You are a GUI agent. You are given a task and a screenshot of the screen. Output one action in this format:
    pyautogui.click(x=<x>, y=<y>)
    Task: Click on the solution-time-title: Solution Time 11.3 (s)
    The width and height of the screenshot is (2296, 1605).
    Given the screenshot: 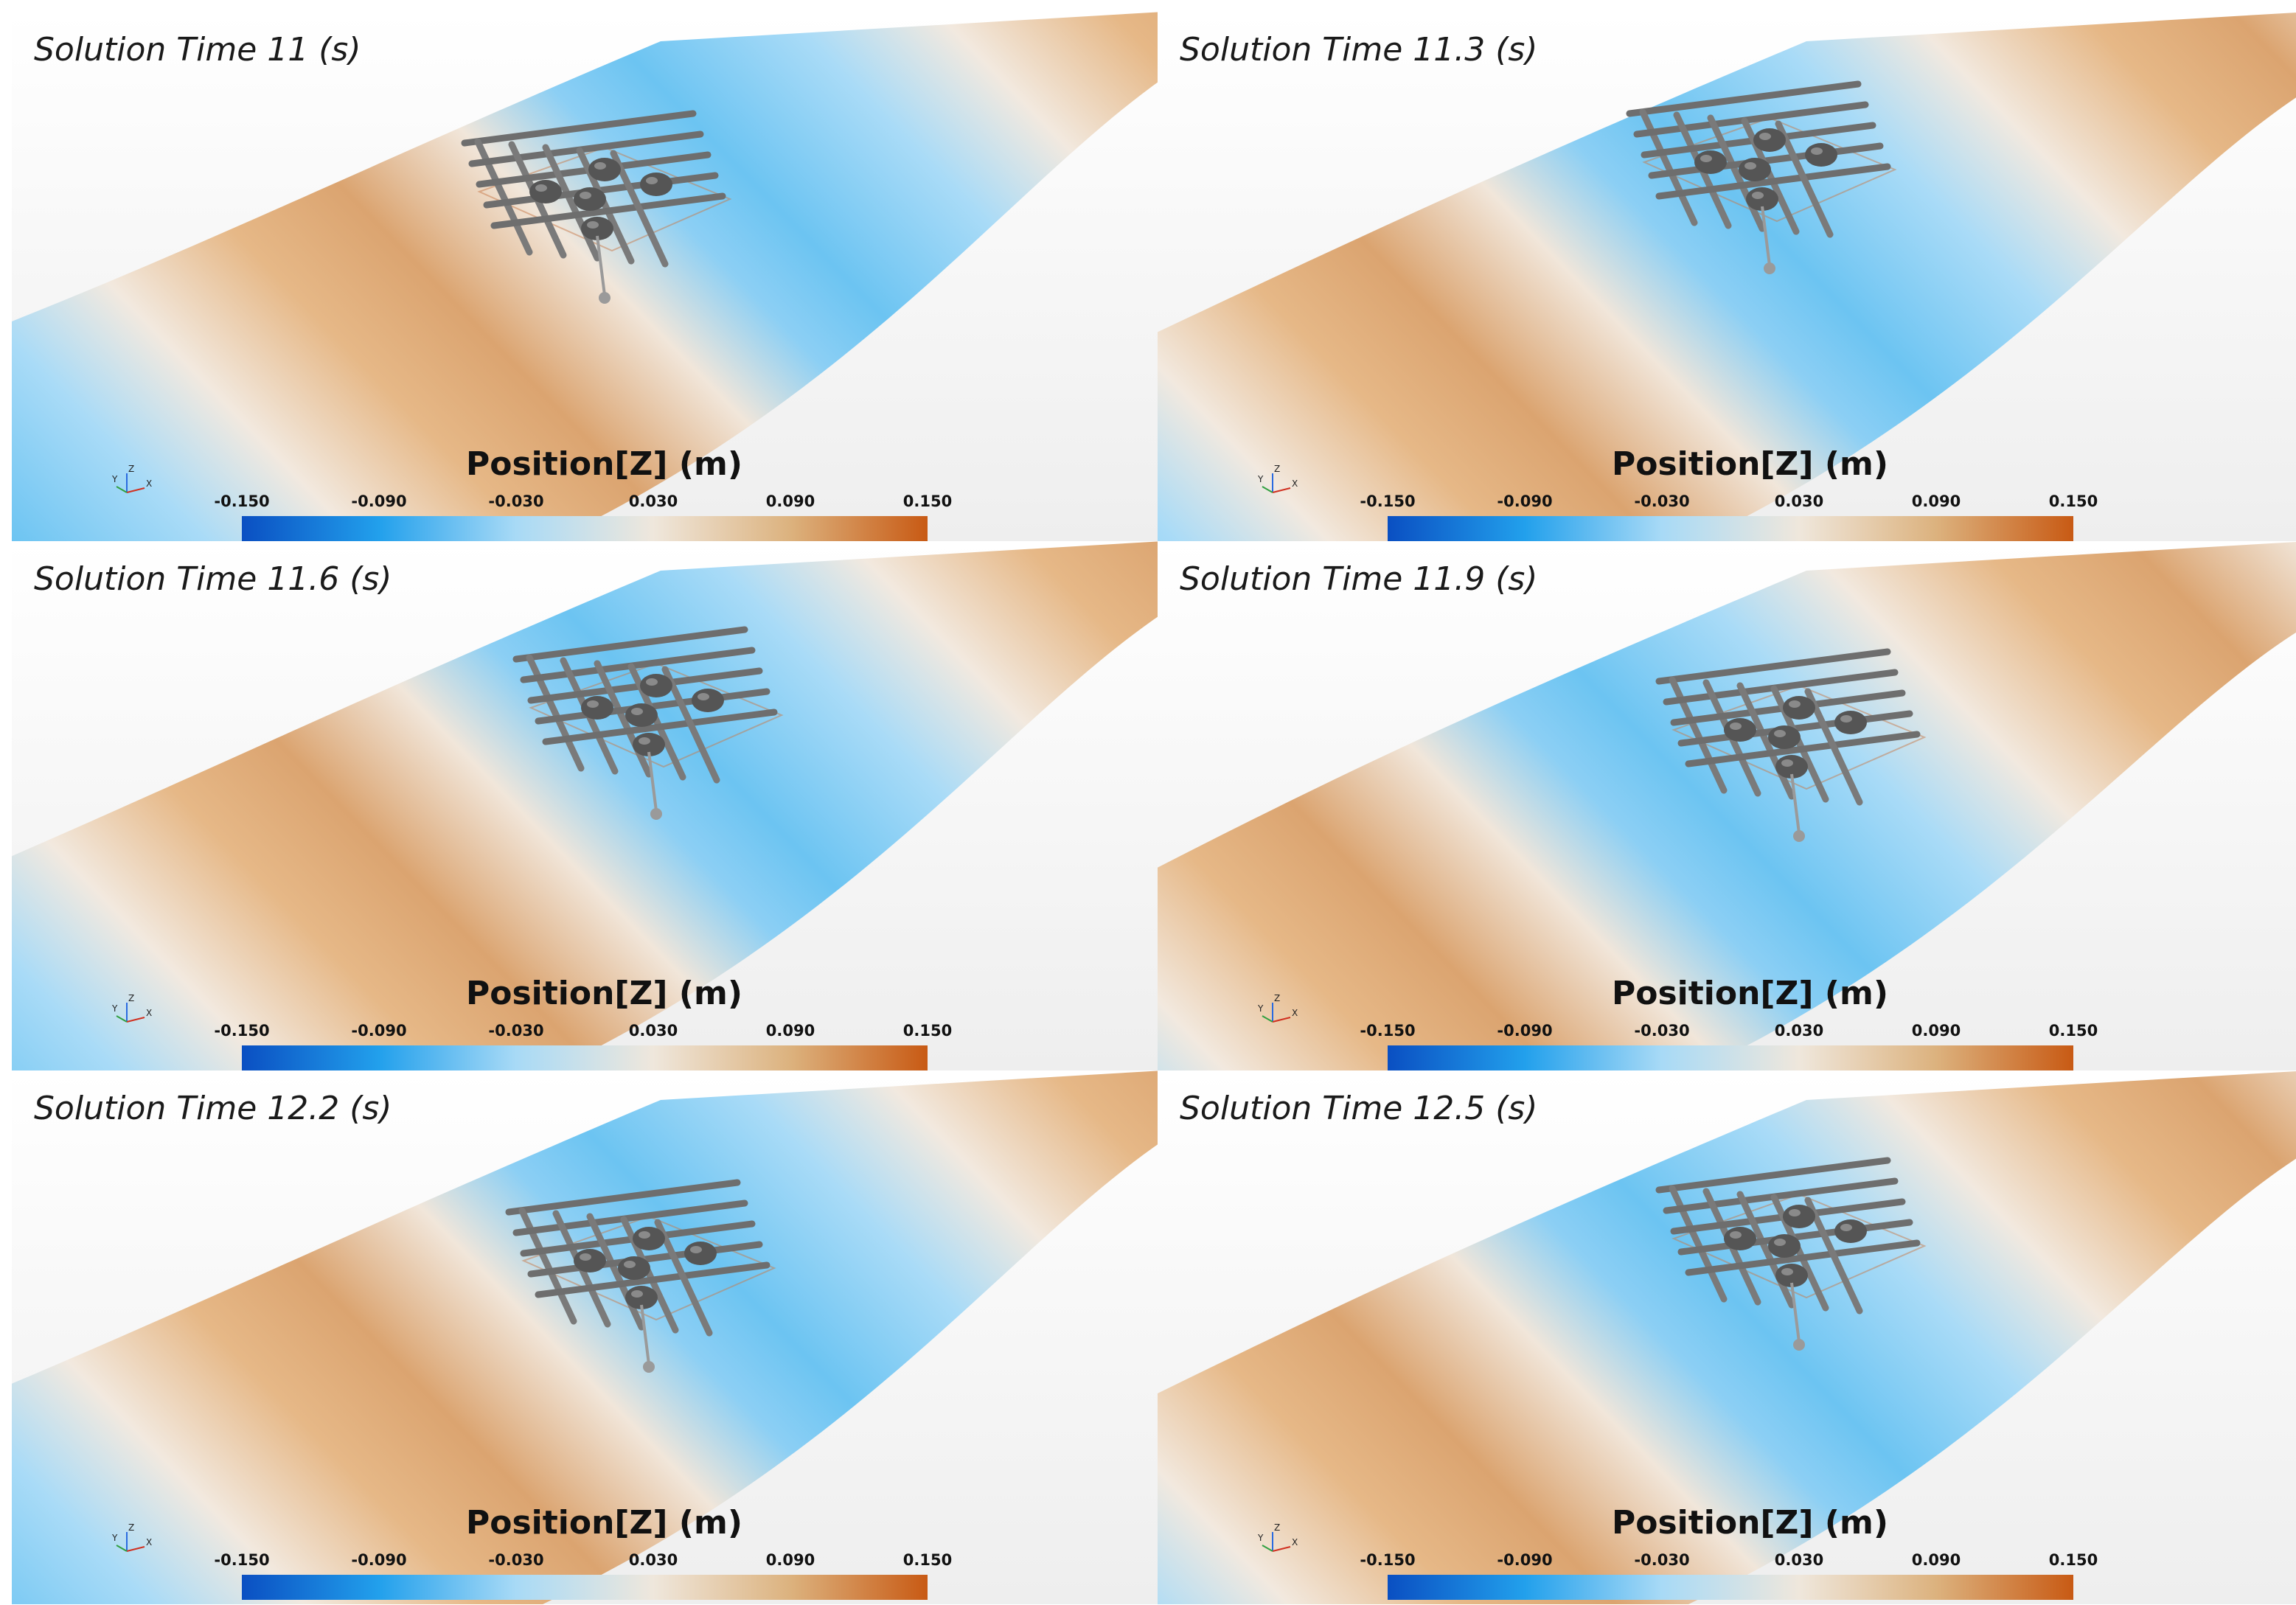 What is the action you would take?
    pyautogui.click(x=1359, y=50)
    